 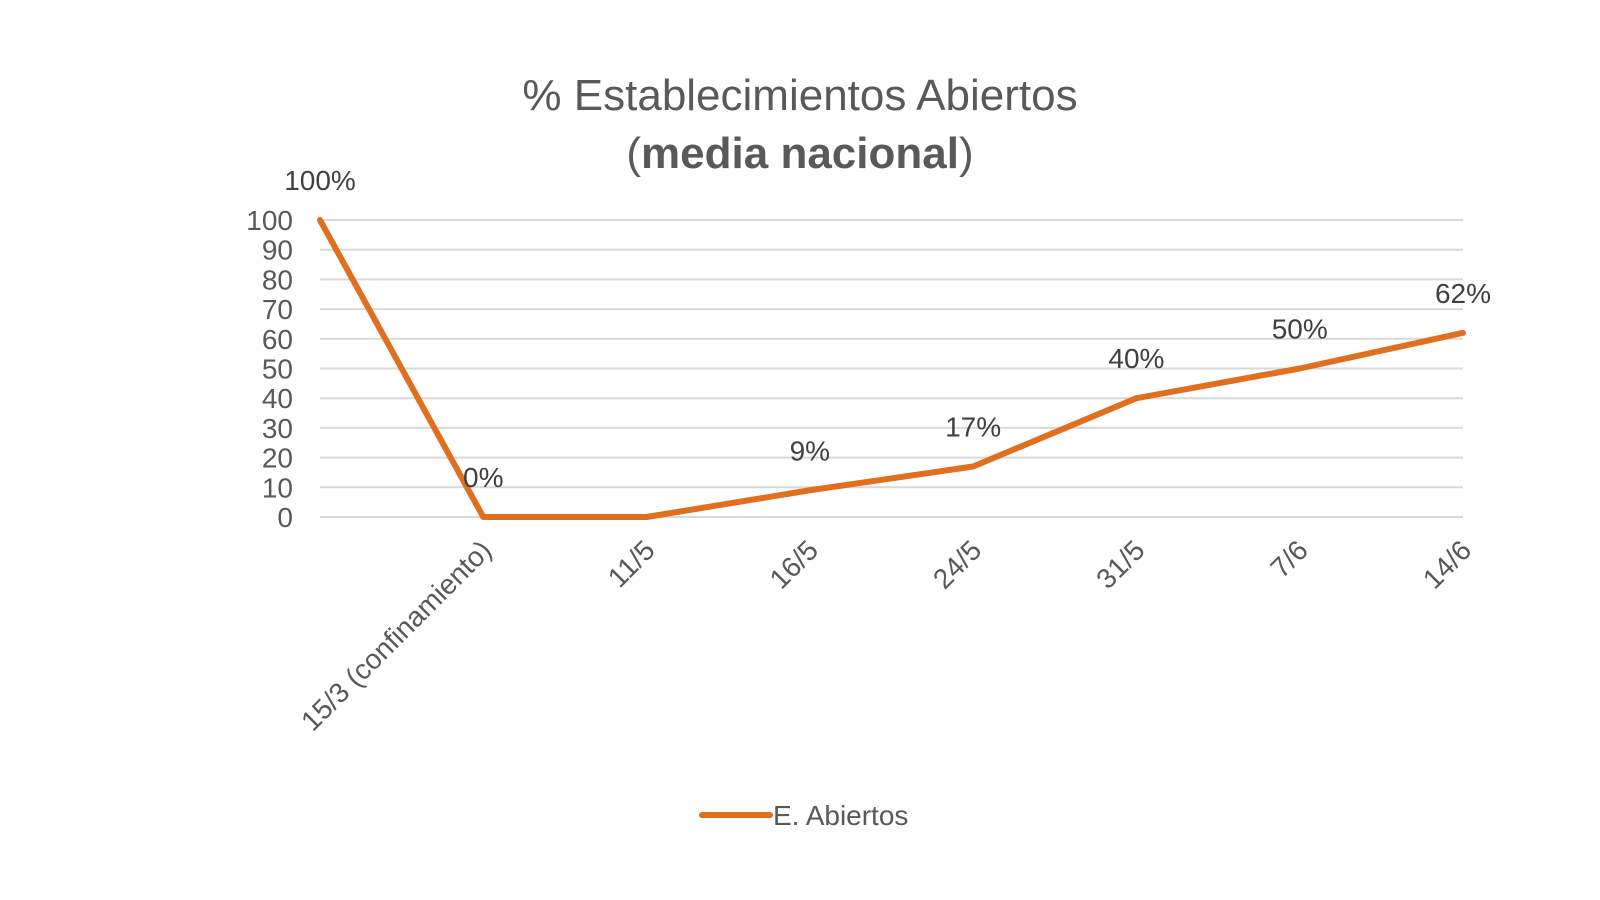 I want to click on x-tick-label-1: 15/3 (confinamiento), so click(x=396, y=635).